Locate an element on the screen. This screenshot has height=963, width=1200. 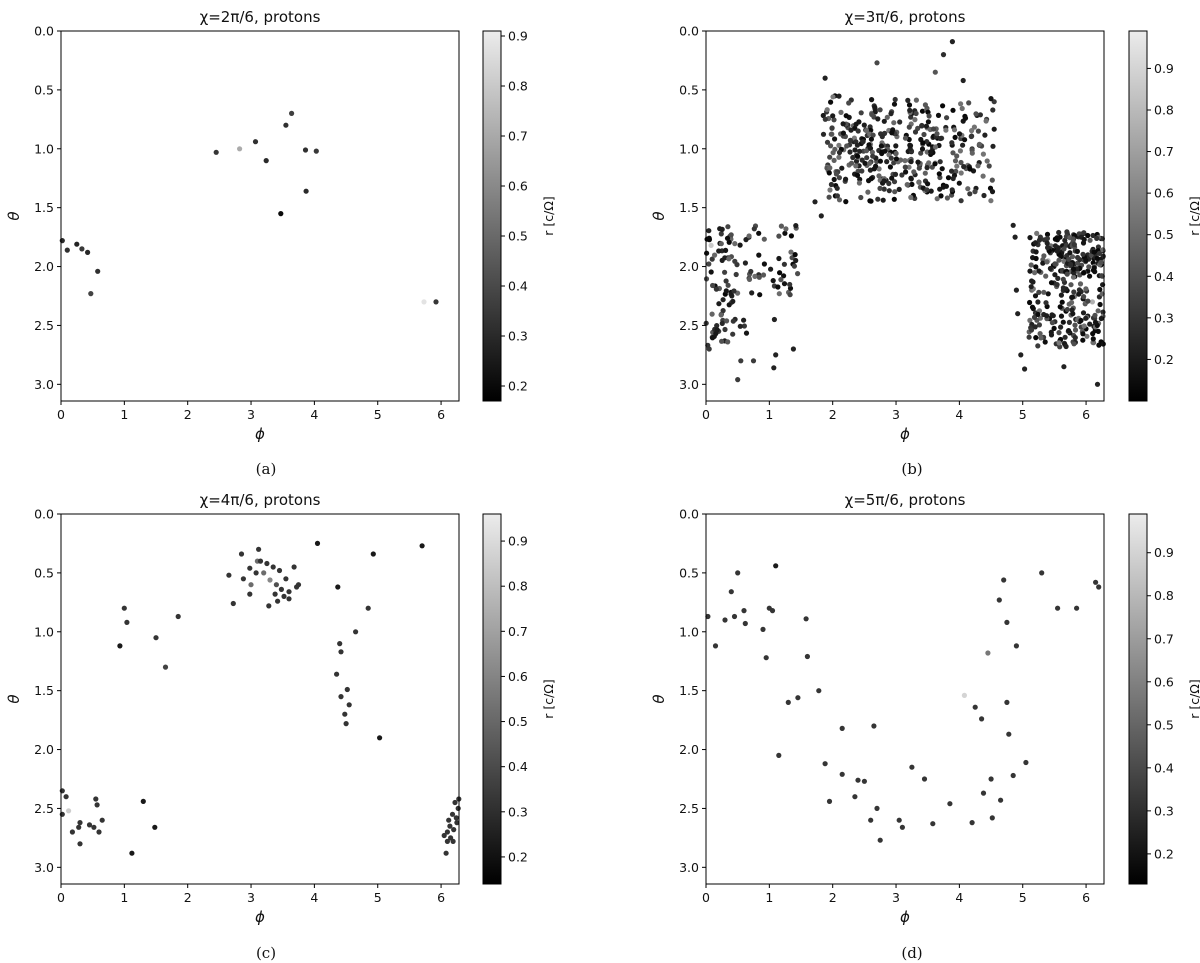
x-tick-label: 4 is located at coordinates (959, 414).